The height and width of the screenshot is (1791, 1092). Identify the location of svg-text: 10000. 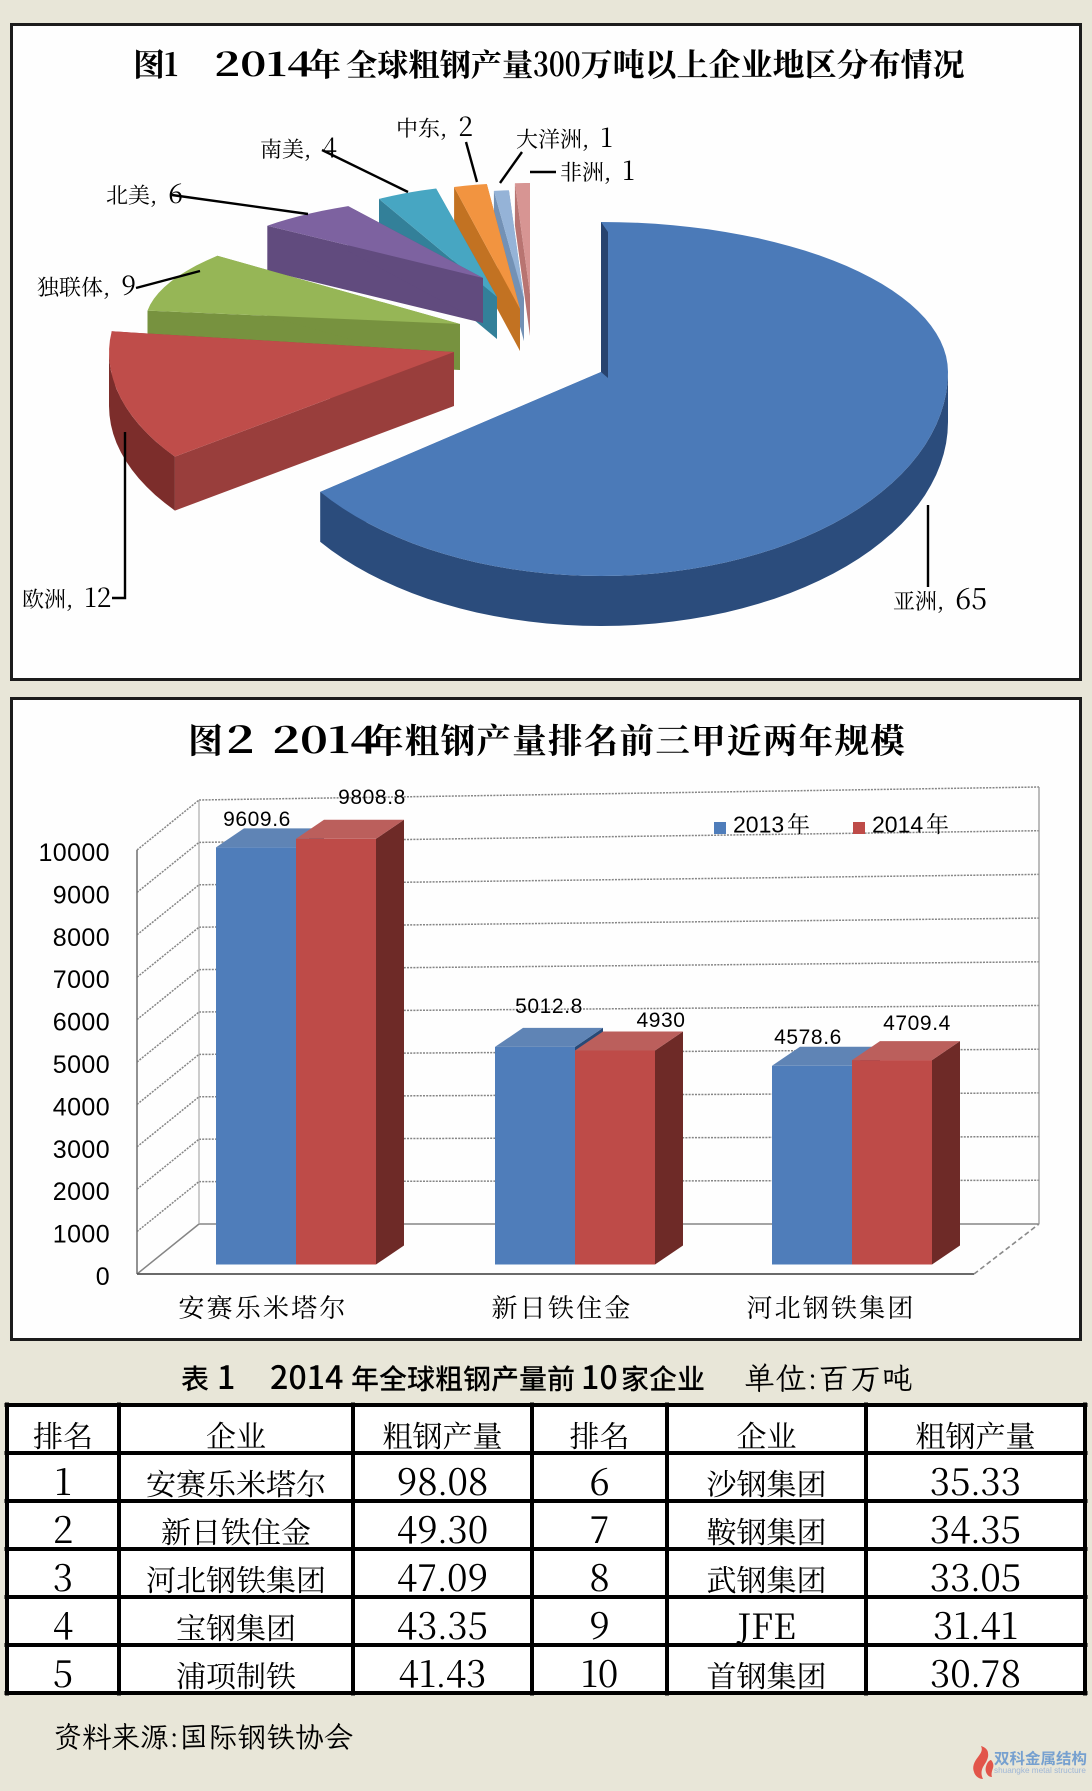
(74, 853).